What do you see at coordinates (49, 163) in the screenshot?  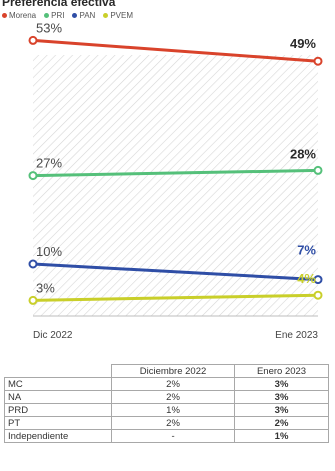 I see `data-label-pri-dic: 27%` at bounding box center [49, 163].